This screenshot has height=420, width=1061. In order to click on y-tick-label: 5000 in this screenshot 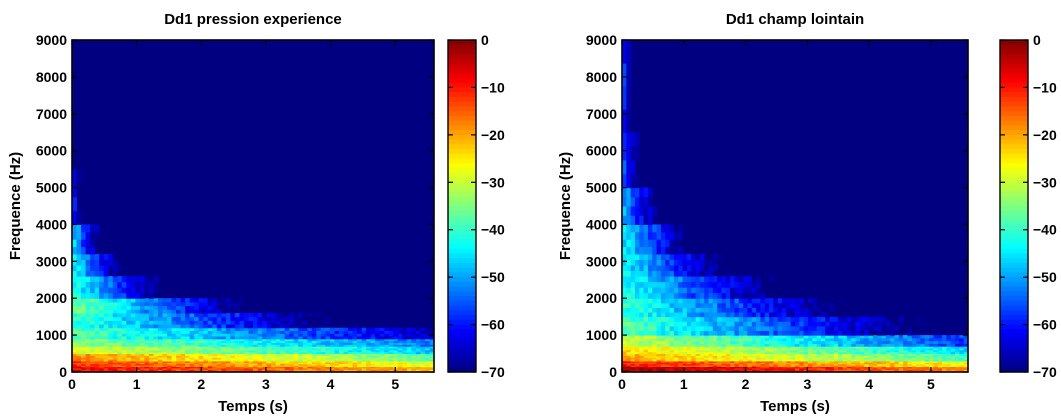, I will do `click(51, 188)`.